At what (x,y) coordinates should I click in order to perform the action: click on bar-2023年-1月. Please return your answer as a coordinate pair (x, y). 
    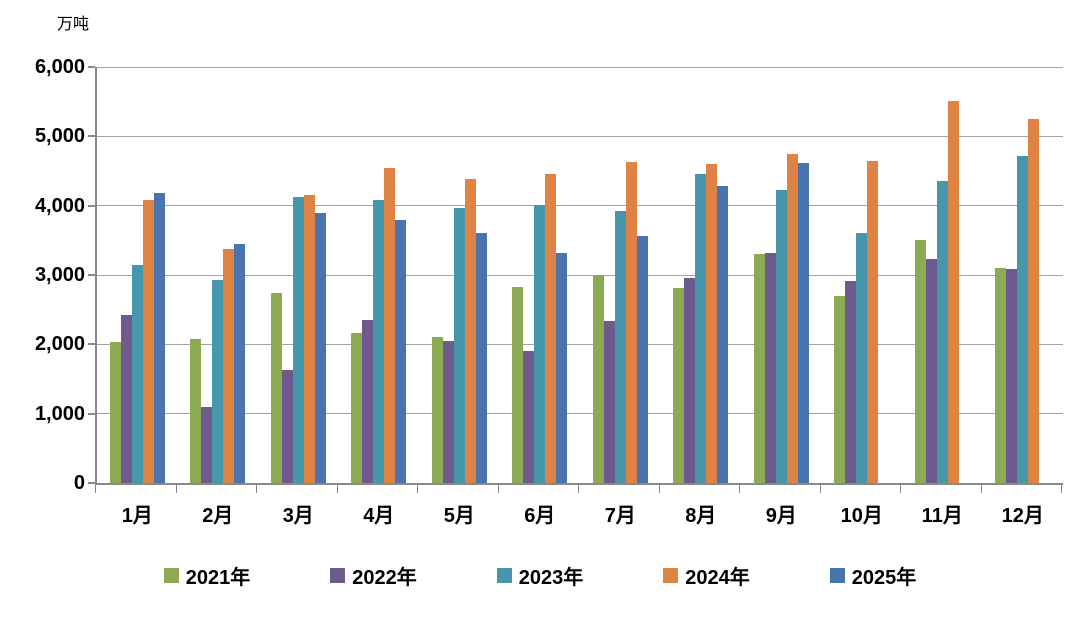
    Looking at the image, I should click on (137, 373).